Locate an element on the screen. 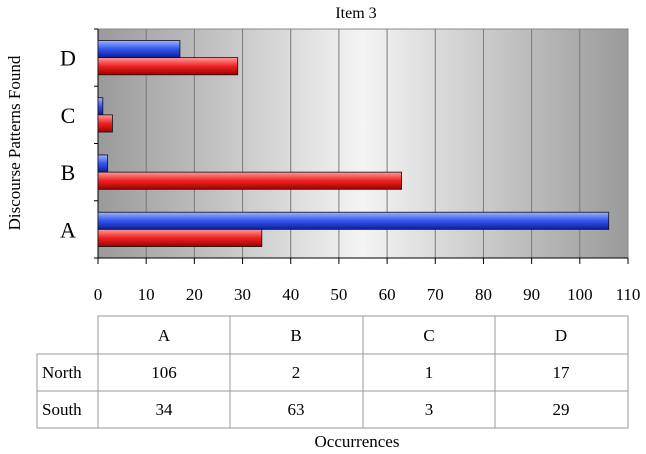 The width and height of the screenshot is (646, 454). x-axis-label: Occurrences is located at coordinates (357, 441).